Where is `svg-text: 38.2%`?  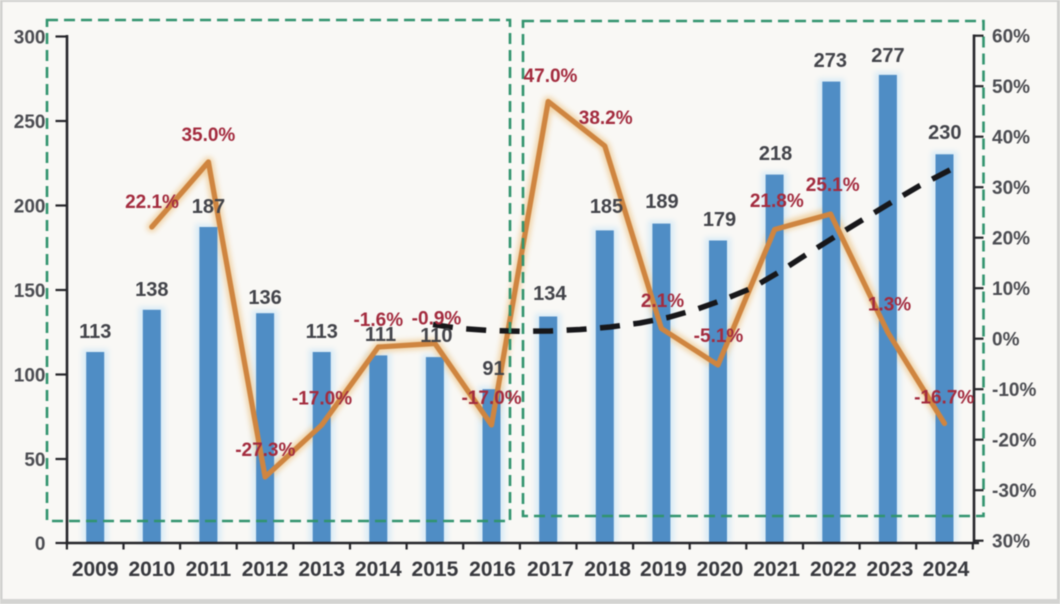
svg-text: 38.2% is located at coordinates (606, 118).